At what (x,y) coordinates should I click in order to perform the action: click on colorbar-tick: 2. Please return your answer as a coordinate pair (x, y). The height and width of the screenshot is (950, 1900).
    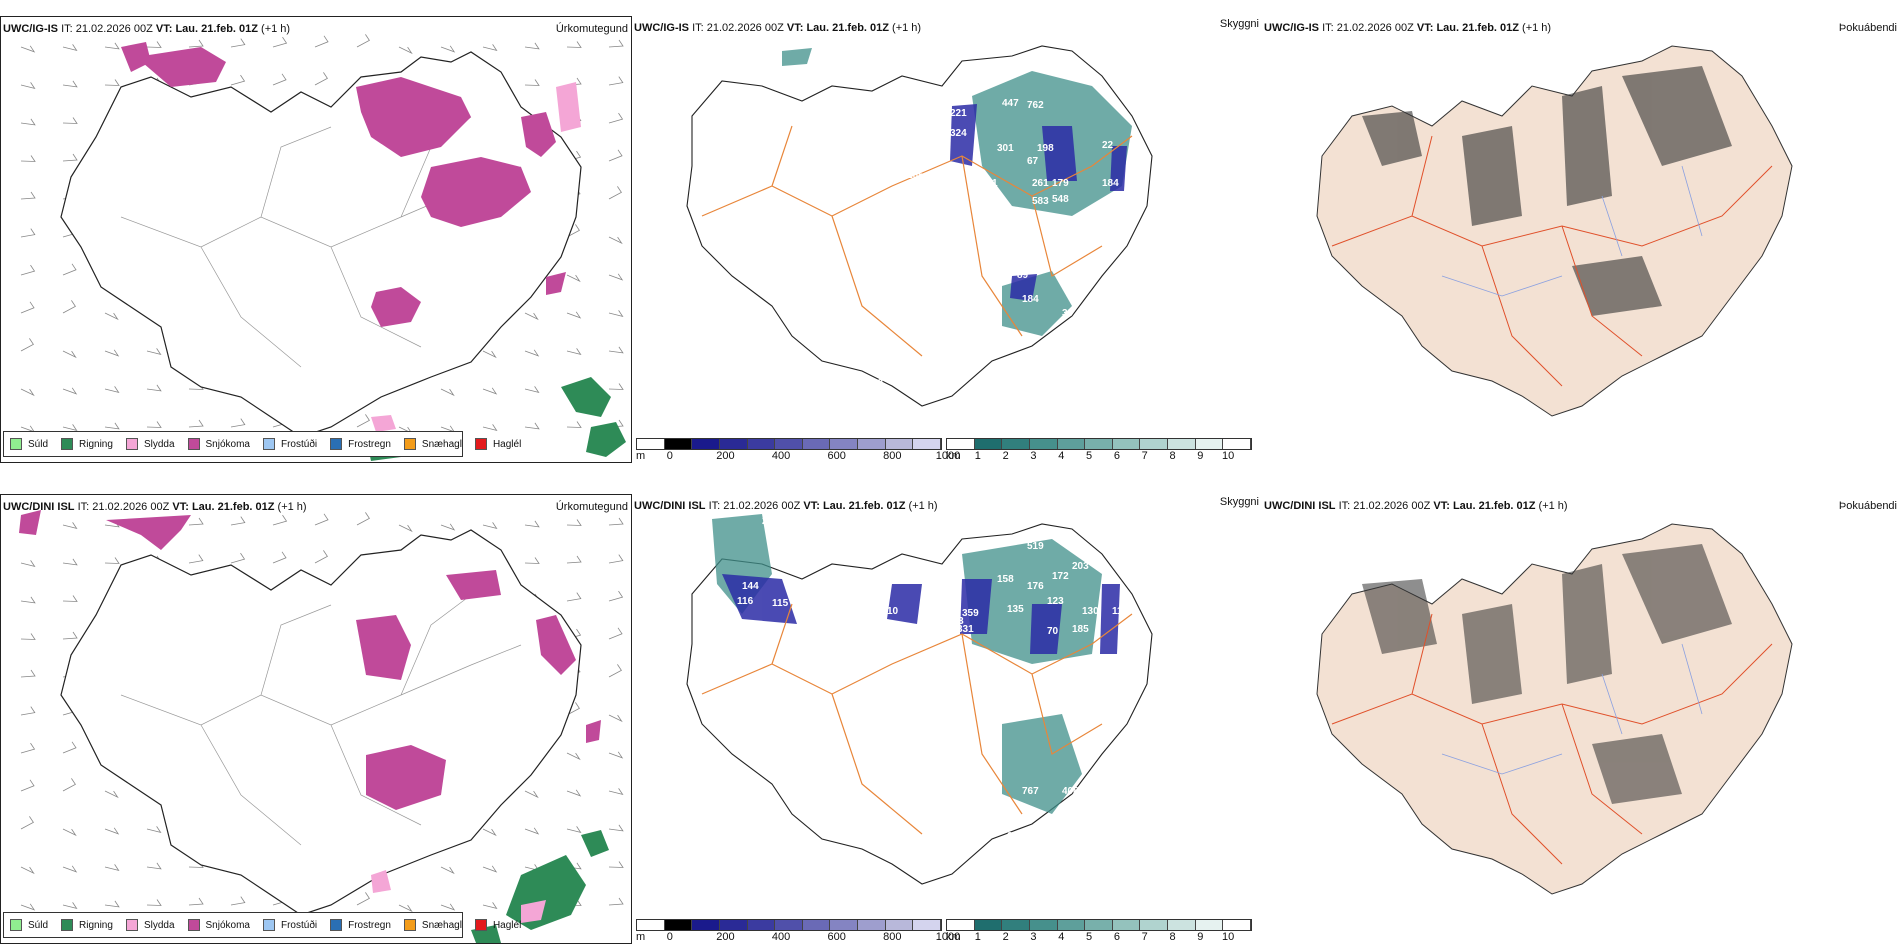
    Looking at the image, I should click on (1005, 937).